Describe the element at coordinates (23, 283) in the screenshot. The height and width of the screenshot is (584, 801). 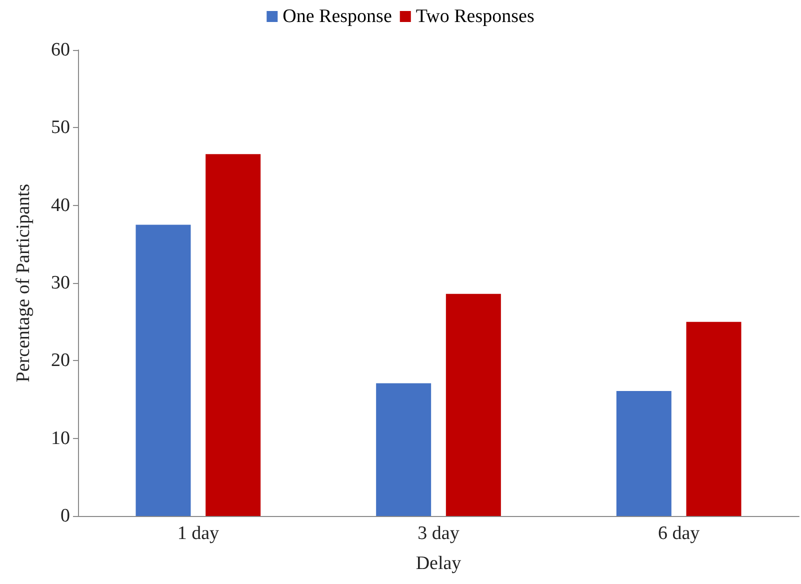
I see `y-axis-title: Percentage of Participants` at that location.